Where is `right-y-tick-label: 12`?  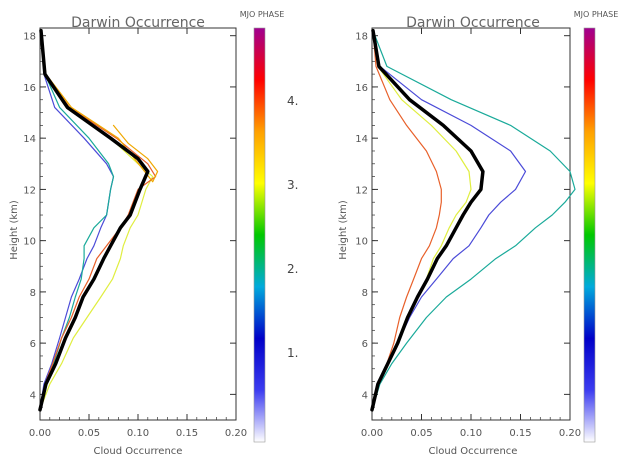
right-y-tick-label: 12 is located at coordinates (361, 190).